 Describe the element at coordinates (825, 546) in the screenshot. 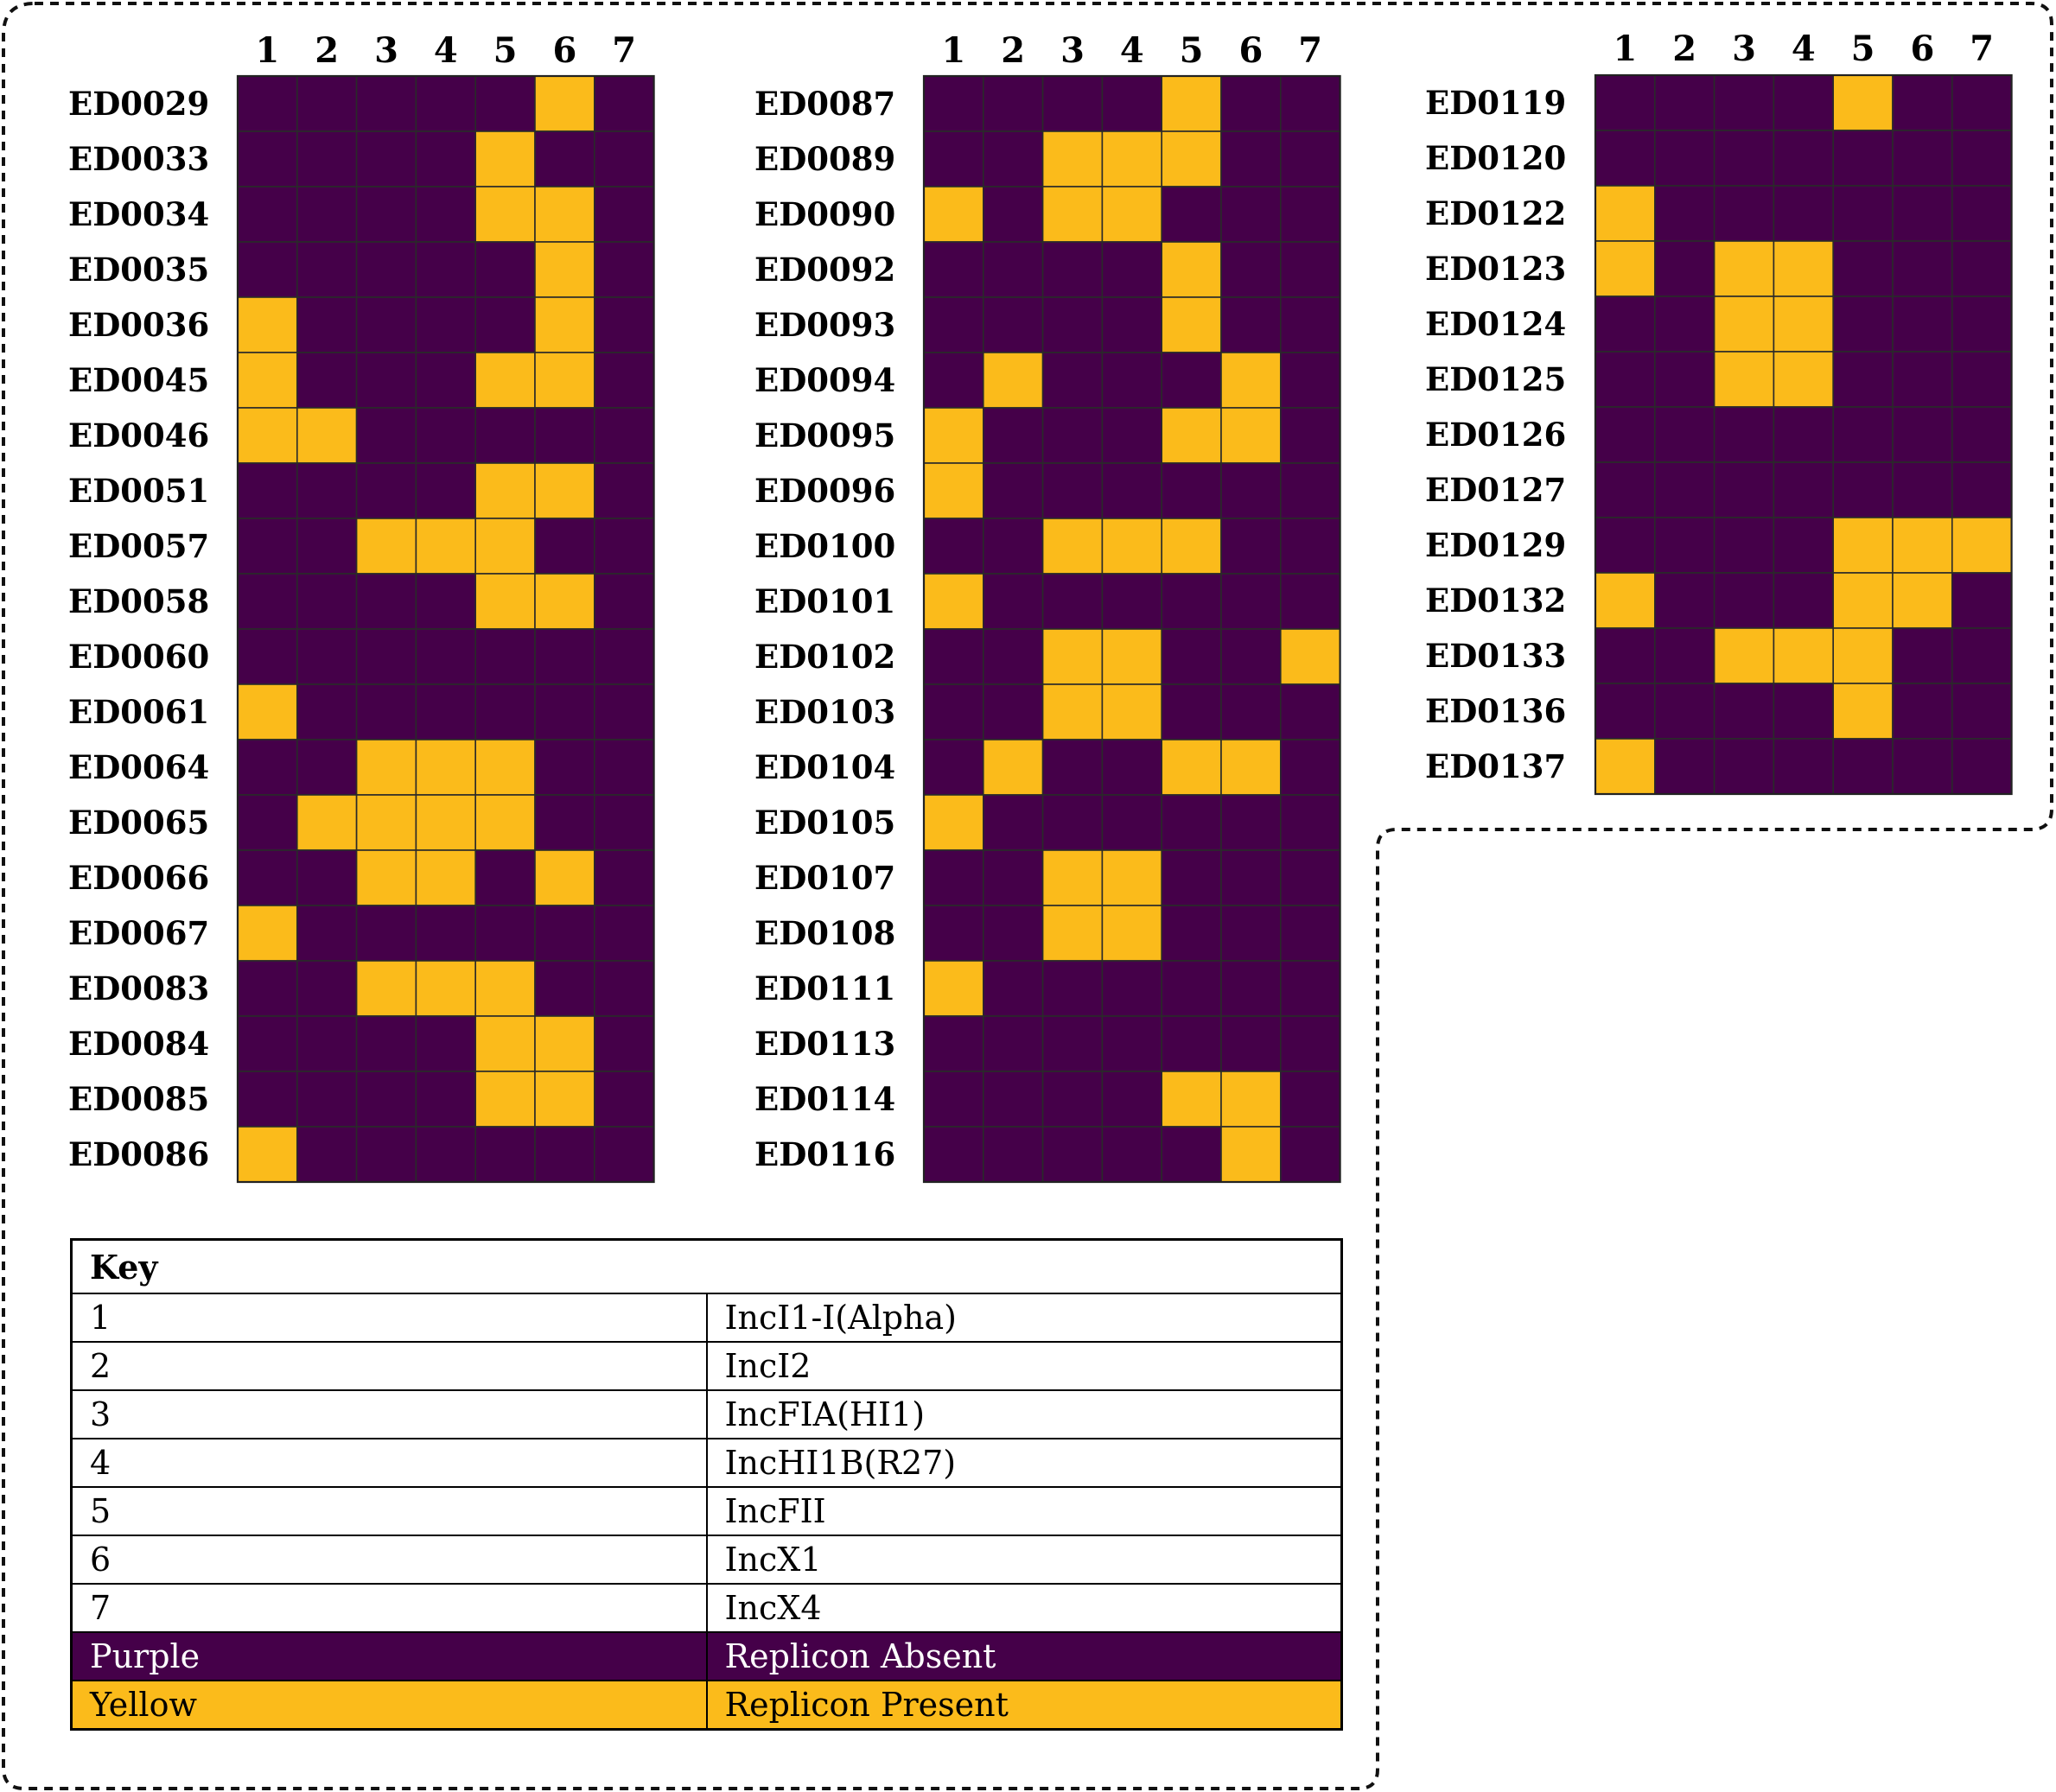

I see `row-label: ED0100` at that location.